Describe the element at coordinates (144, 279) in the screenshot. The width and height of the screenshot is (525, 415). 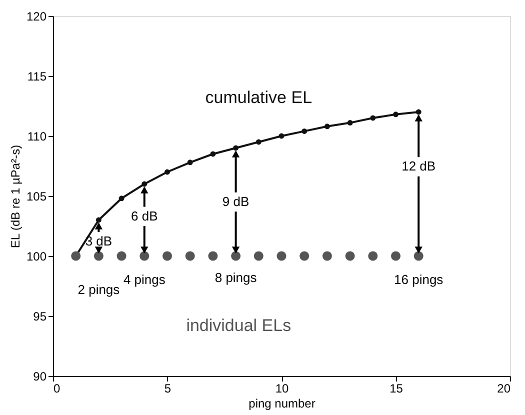
I see `annotation: 4 pings` at that location.